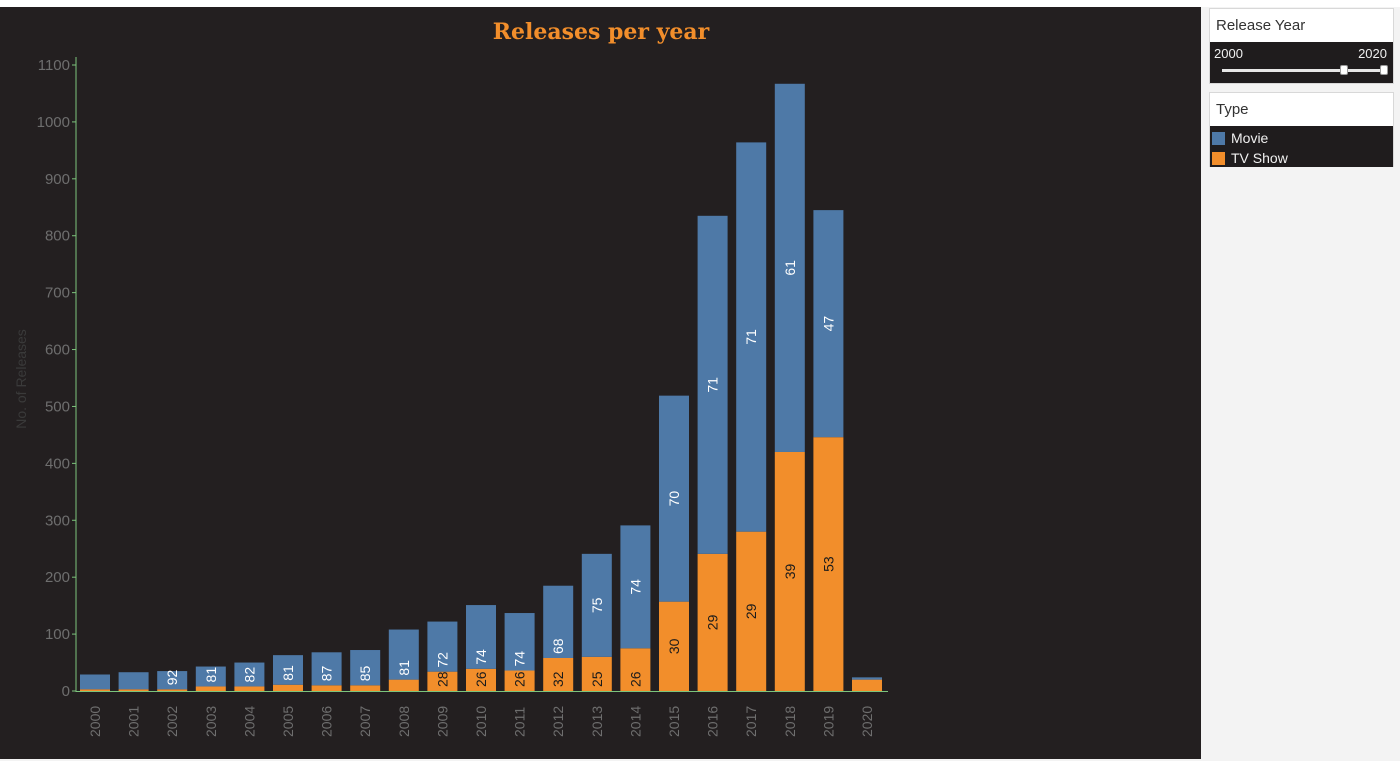 The image size is (1400, 761). I want to click on slider-handle-min, so click(1344, 70).